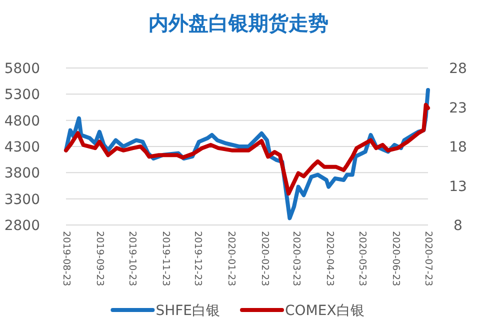 The height and width of the screenshot is (333, 477). What do you see at coordinates (165, 258) in the screenshot?
I see `x-tick-label: 2019-11-23` at bounding box center [165, 258].